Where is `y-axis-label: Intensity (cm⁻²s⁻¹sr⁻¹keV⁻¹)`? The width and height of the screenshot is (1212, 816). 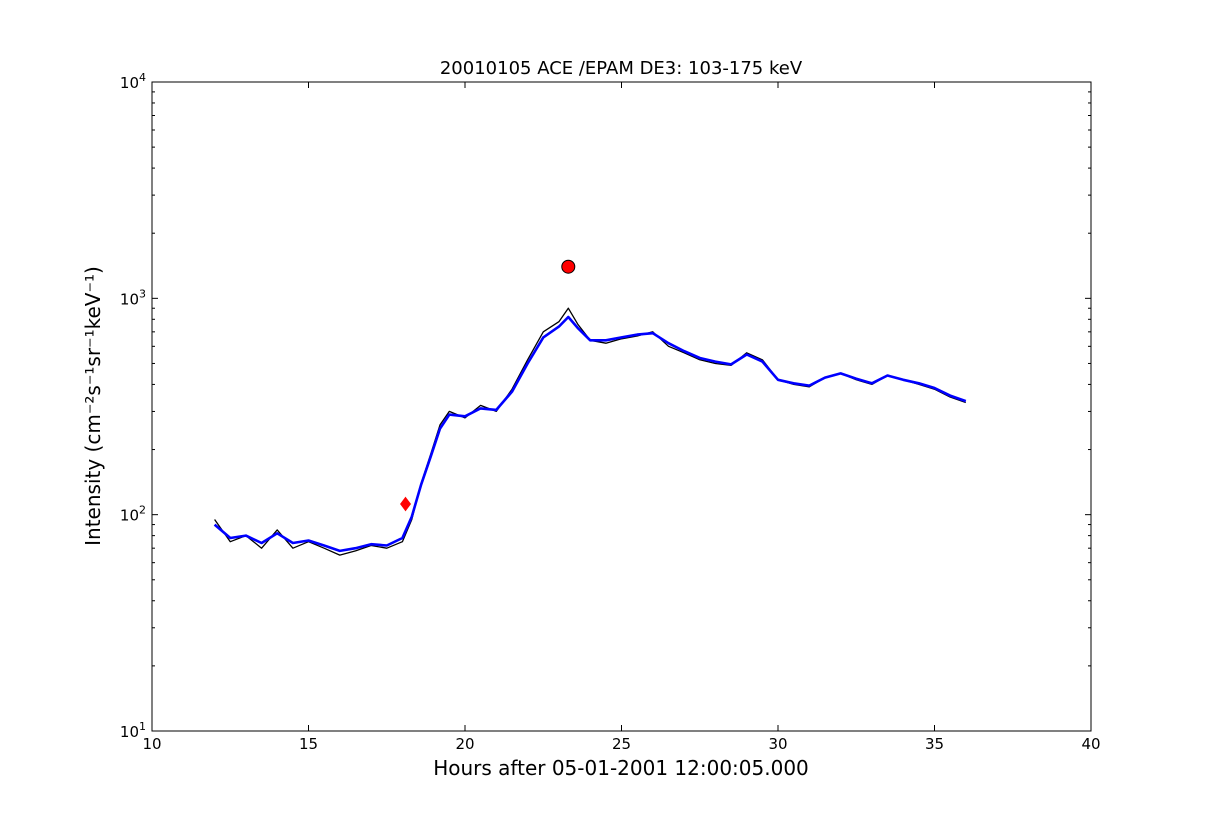 y-axis-label: Intensity (cm⁻²s⁻¹sr⁻¹keV⁻¹) is located at coordinates (93, 406).